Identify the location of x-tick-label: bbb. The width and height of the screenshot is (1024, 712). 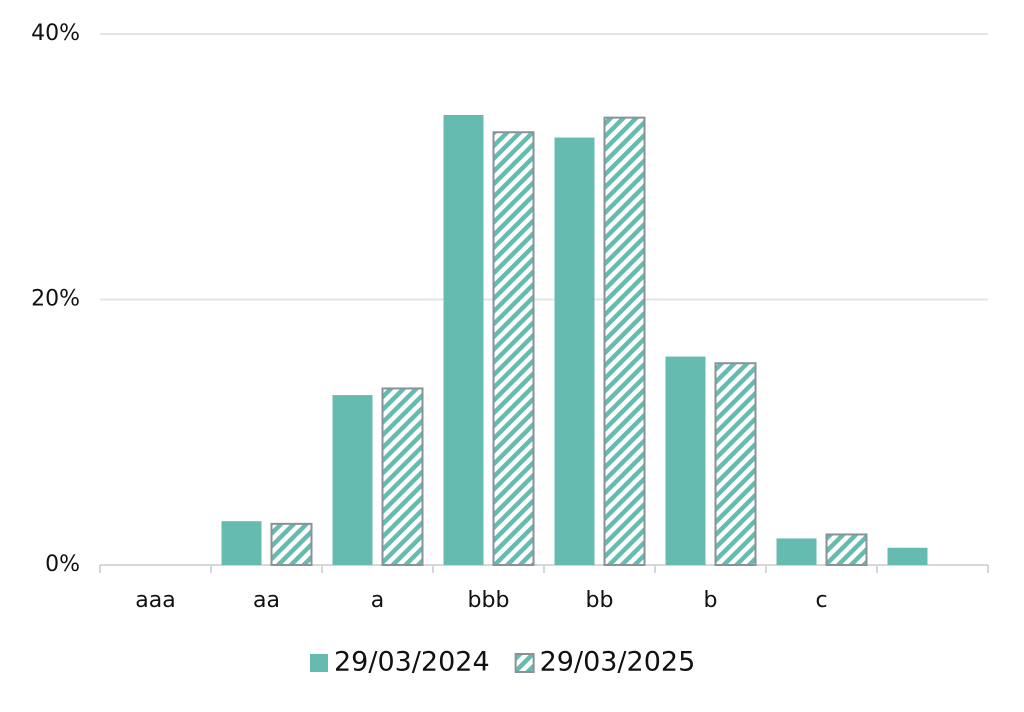
(489, 600).